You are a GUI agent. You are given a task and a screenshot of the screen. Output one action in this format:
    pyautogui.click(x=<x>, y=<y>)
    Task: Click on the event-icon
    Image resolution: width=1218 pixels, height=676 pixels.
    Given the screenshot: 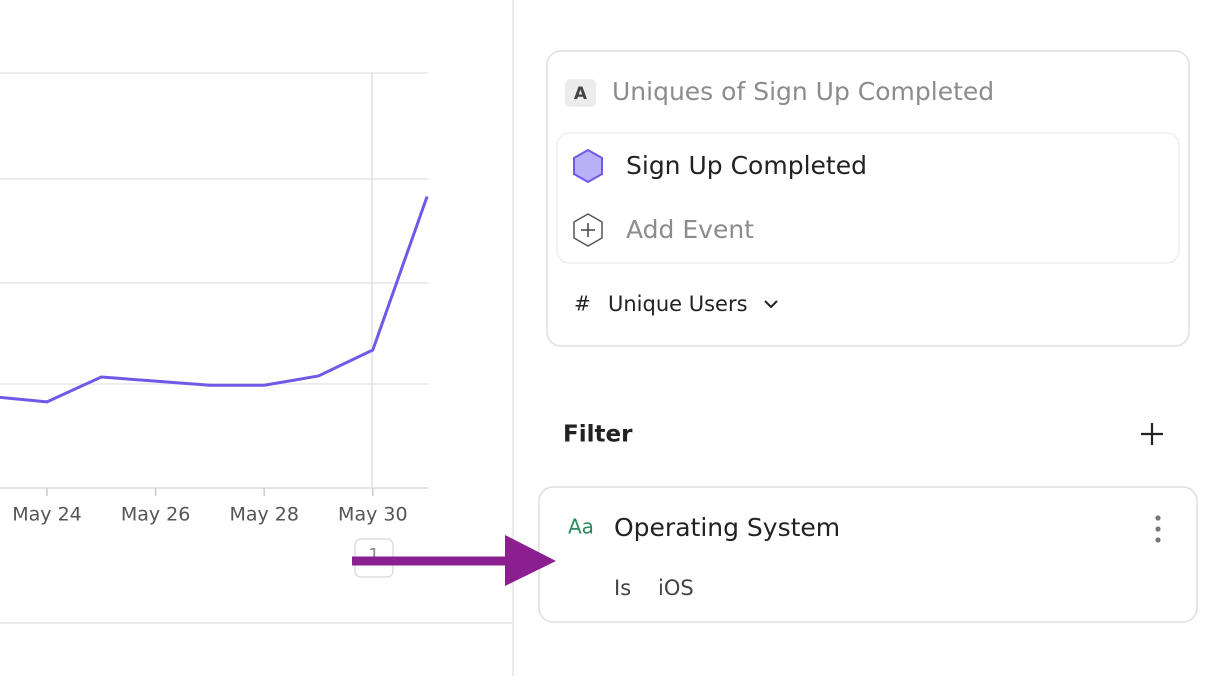 What is the action you would take?
    pyautogui.click(x=588, y=166)
    